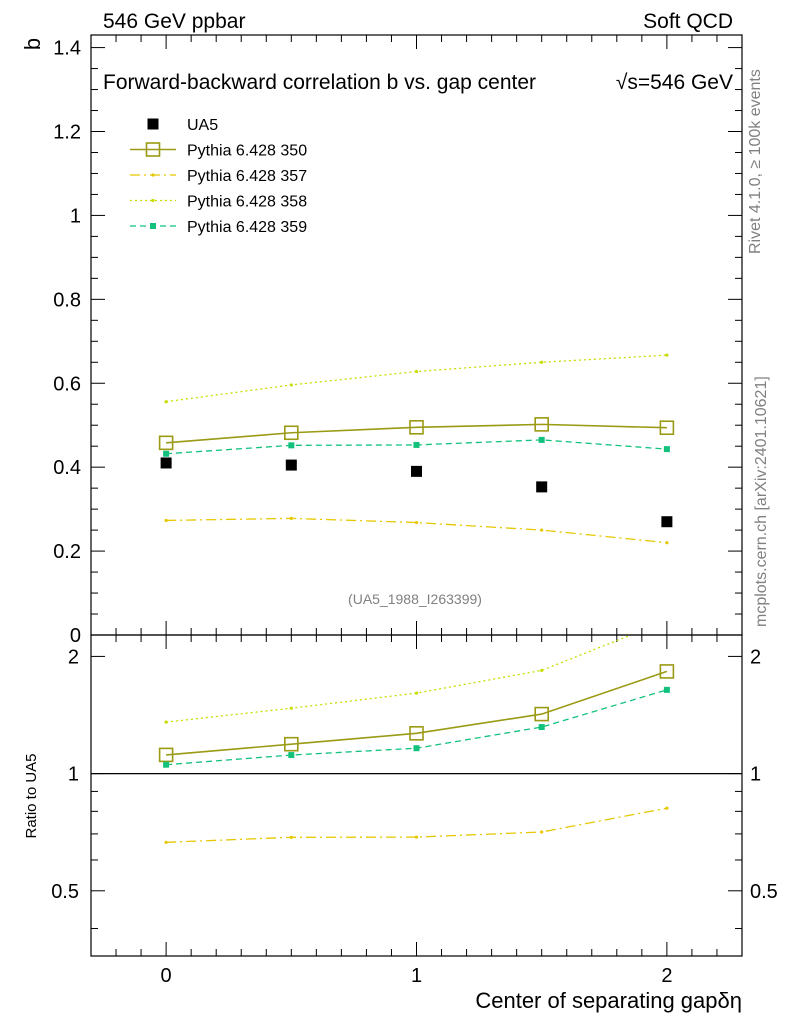 Image resolution: width=786 pixels, height=1024 pixels. I want to click on header-right: Soft QCD, so click(688, 21).